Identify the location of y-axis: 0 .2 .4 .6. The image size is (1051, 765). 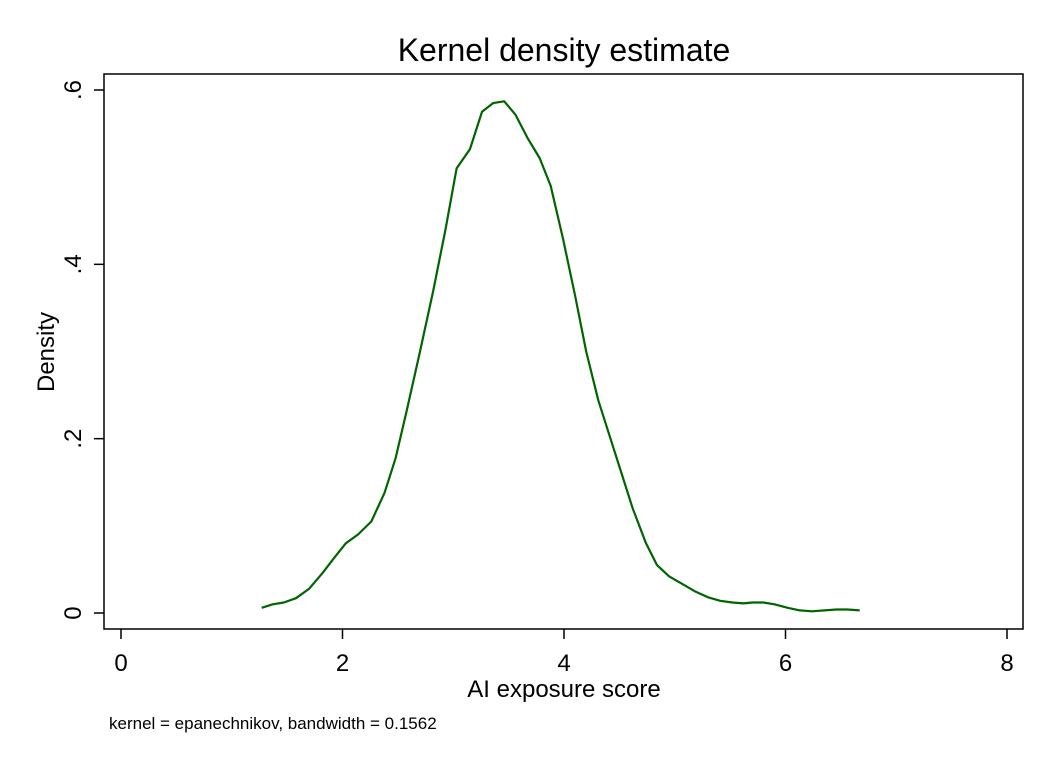
(82, 350).